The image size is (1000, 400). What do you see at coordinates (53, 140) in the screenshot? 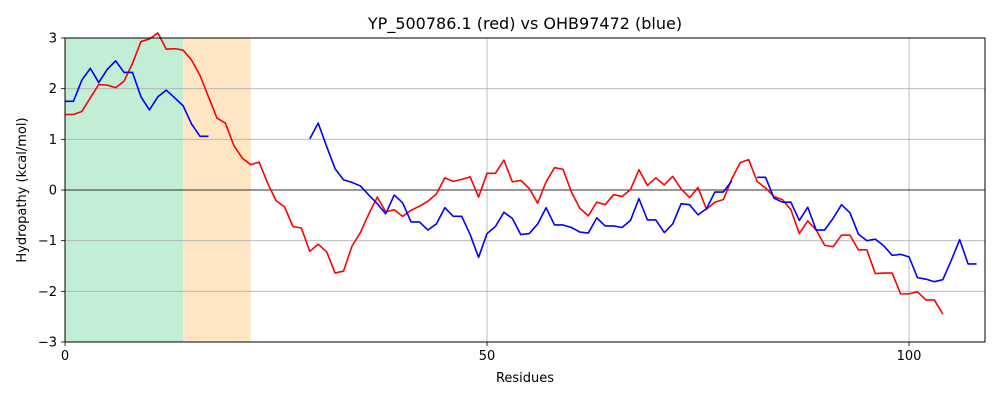
I see `y-tick-label: 1` at bounding box center [53, 140].